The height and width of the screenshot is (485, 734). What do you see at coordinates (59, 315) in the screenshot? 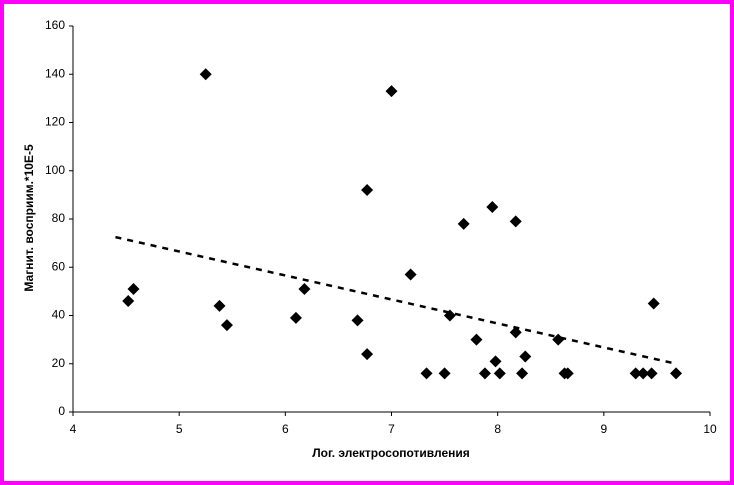
I see `y-tick-label: 40` at bounding box center [59, 315].